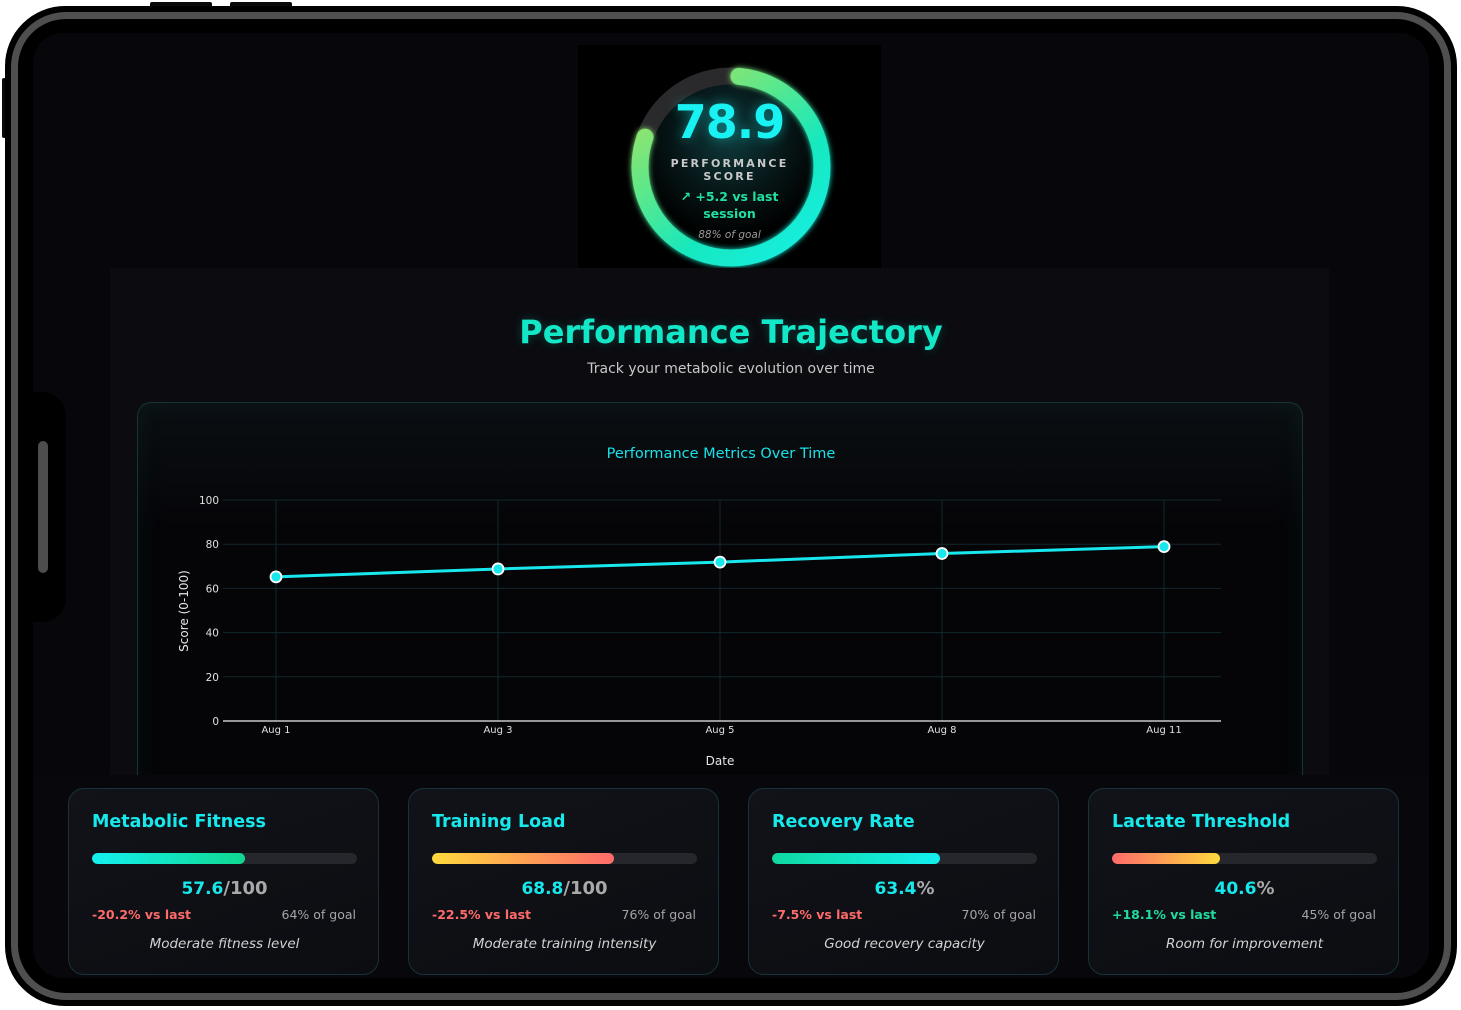 The width and height of the screenshot is (1461, 1010). Describe the element at coordinates (215, 722) in the screenshot. I see `y-tick-label: 0` at that location.